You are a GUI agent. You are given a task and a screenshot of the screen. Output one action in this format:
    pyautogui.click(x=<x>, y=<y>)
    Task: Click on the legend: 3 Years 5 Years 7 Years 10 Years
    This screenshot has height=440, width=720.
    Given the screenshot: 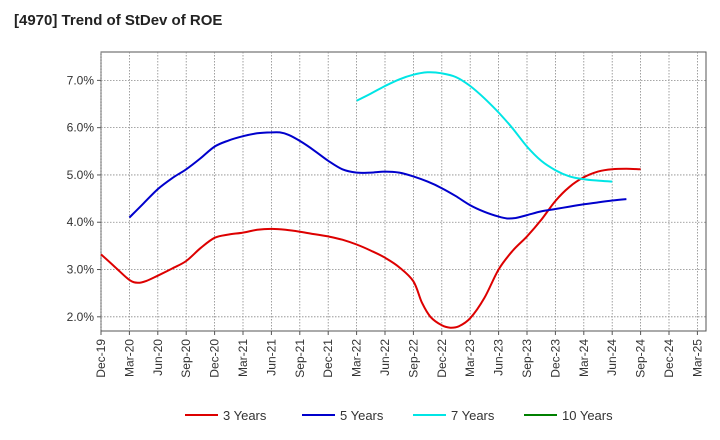 What is the action you would take?
    pyautogui.click(x=399, y=415)
    